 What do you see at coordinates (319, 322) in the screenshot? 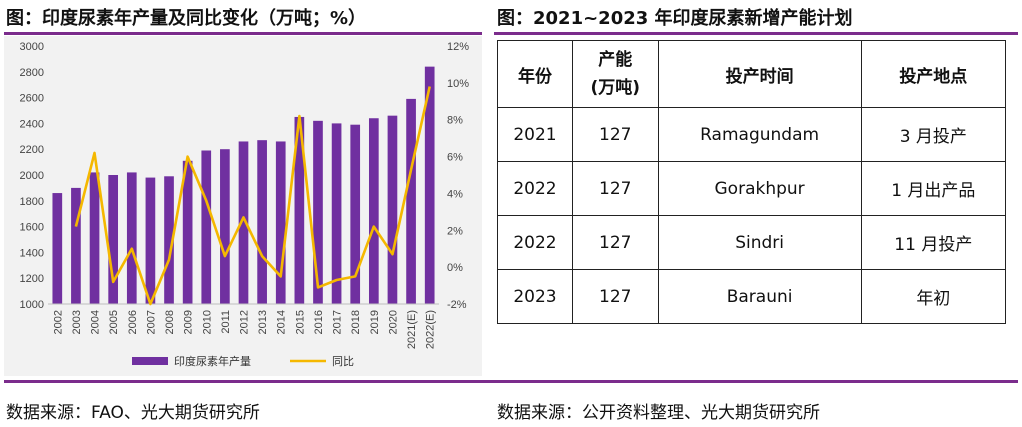
I see `x-tick-label: 2016` at bounding box center [319, 322].